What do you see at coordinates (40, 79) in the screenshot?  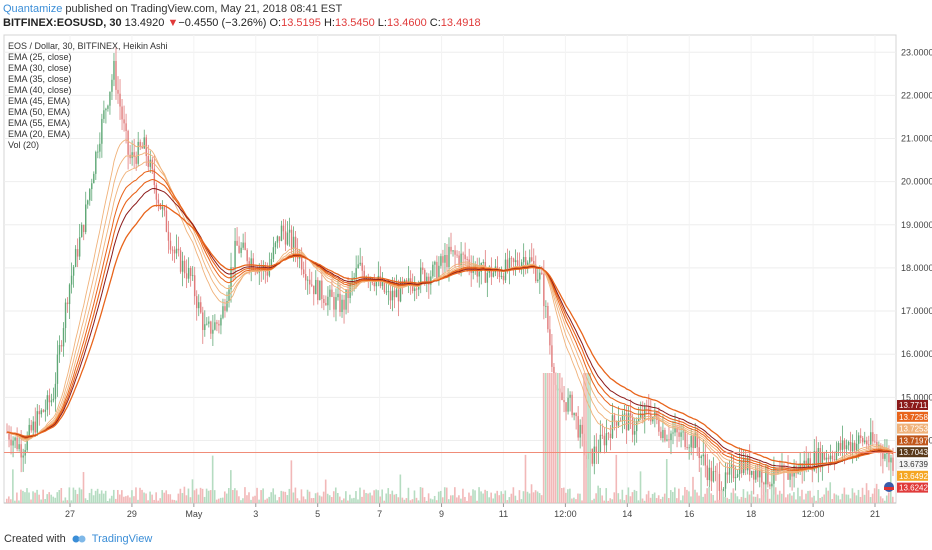 I see `legend-entry: EMA (35, close)` at bounding box center [40, 79].